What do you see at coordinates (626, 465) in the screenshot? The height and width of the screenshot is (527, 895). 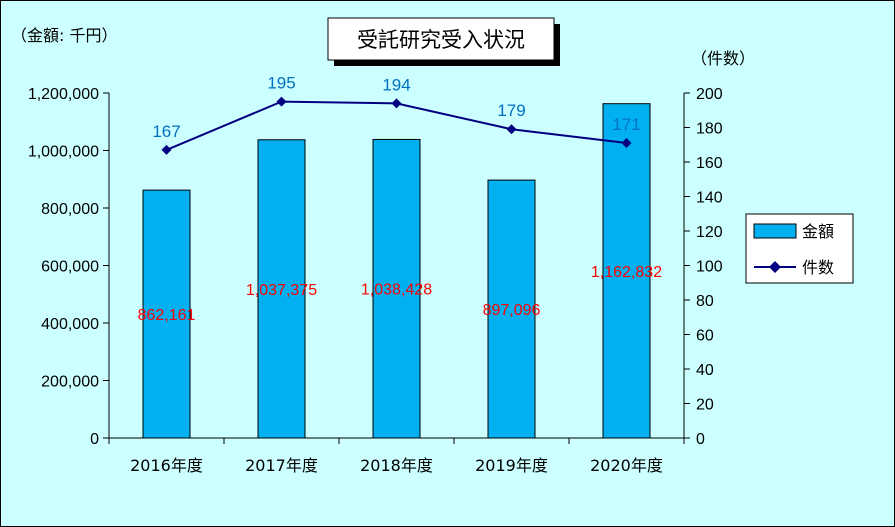 I see `x-axis-category-label: 2020年度` at bounding box center [626, 465].